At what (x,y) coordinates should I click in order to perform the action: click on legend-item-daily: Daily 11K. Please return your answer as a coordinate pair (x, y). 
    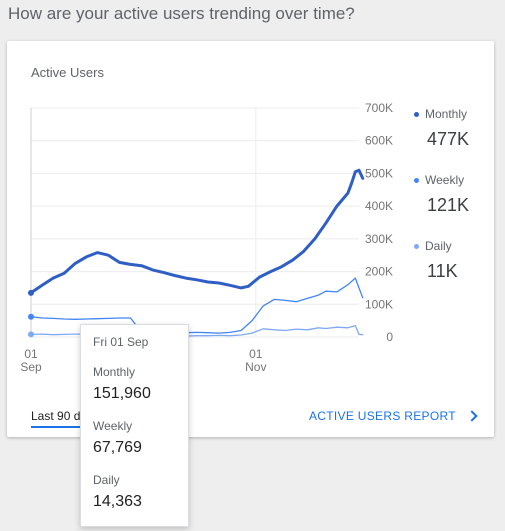
    Looking at the image, I should click on (454, 260).